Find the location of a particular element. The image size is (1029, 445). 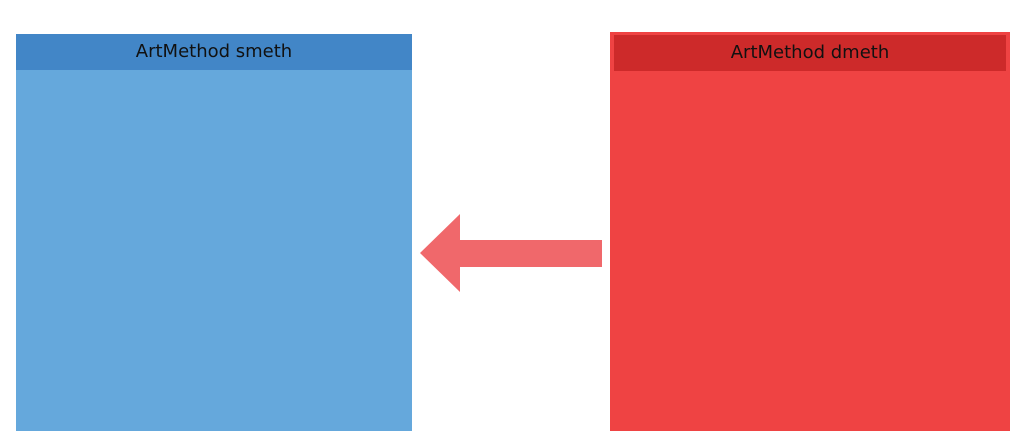

dest-method-title: ArtMethod dmeth is located at coordinates (810, 52).